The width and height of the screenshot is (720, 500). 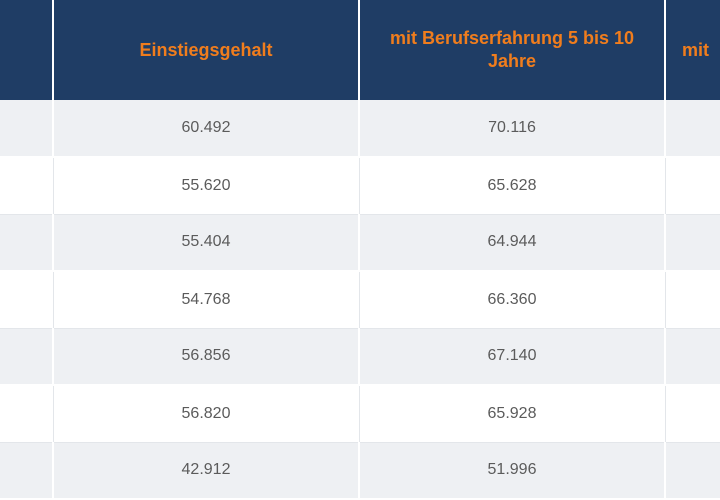 What do you see at coordinates (27, 50) in the screenshot?
I see `header-cell-label` at bounding box center [27, 50].